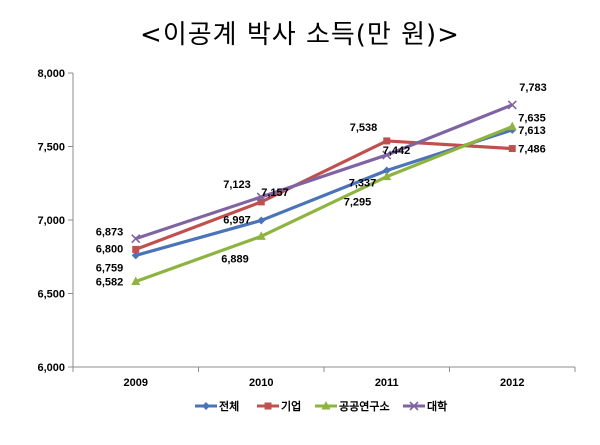  Describe the element at coordinates (291, 406) in the screenshot. I see `legend-label: 기업` at that location.